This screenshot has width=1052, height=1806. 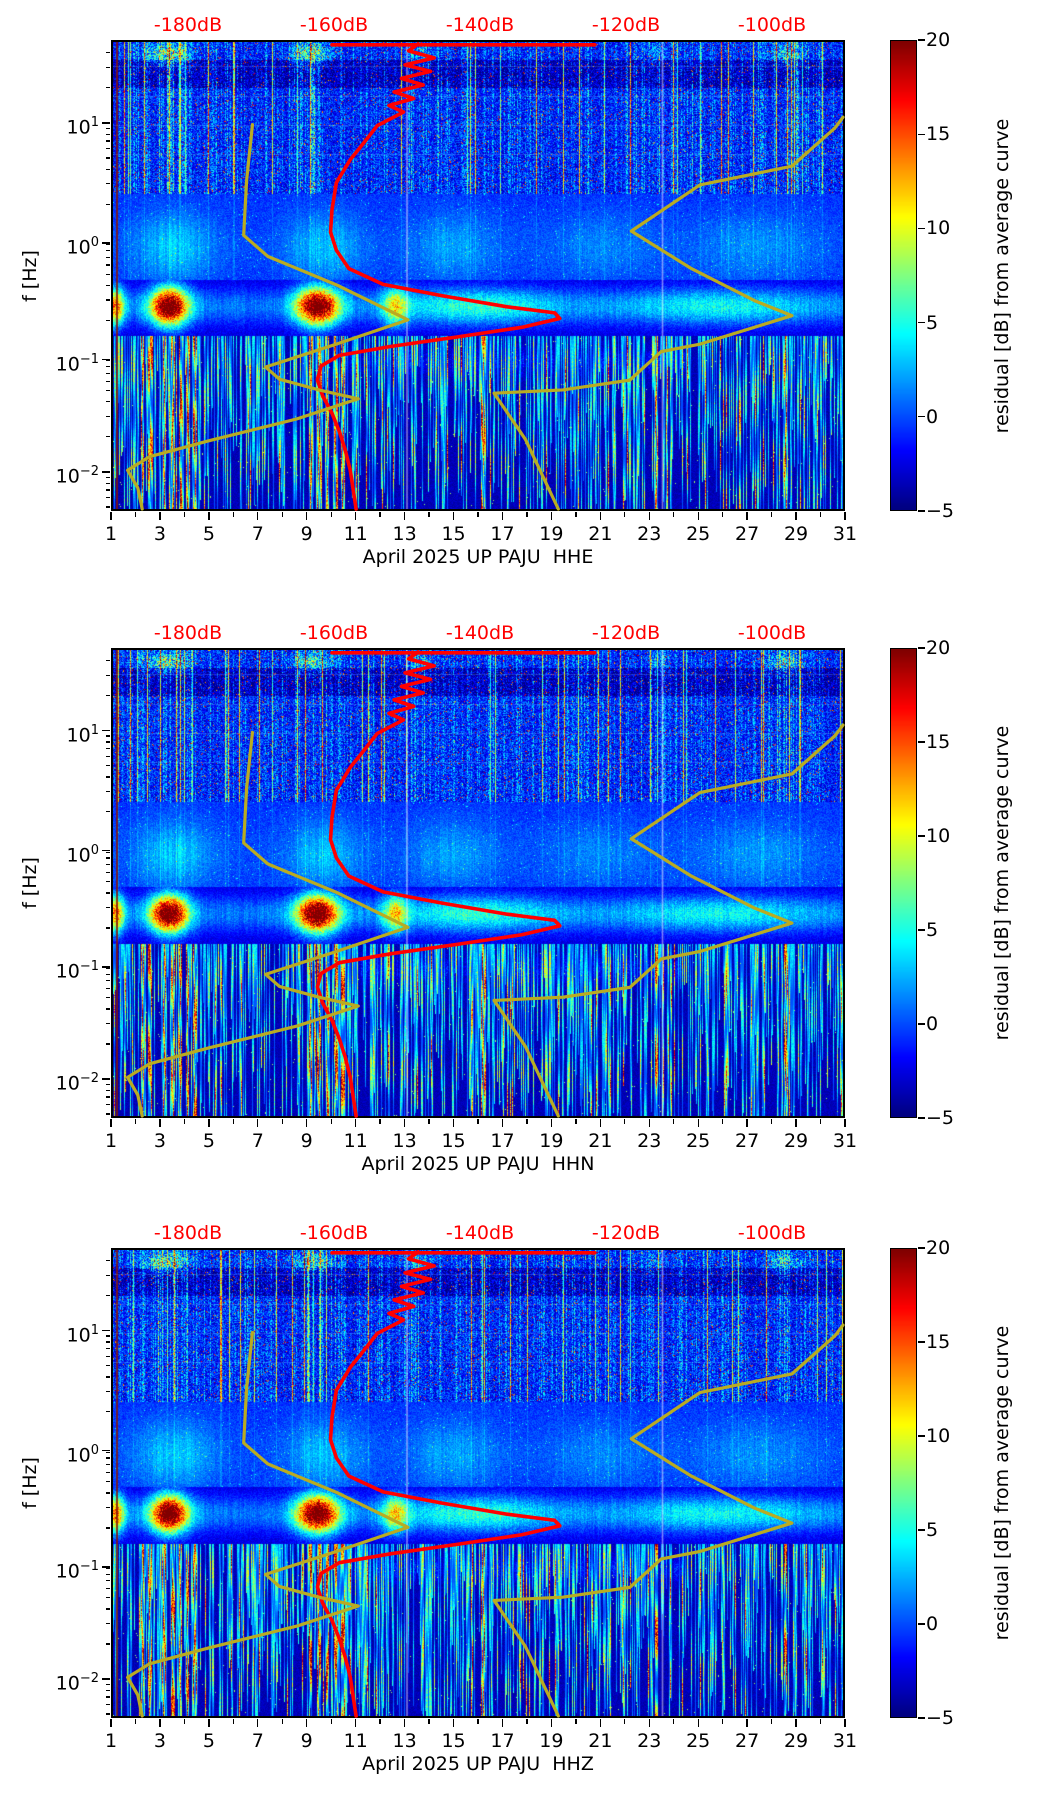 I want to click on x-tick-label: 31, so click(x=845, y=534).